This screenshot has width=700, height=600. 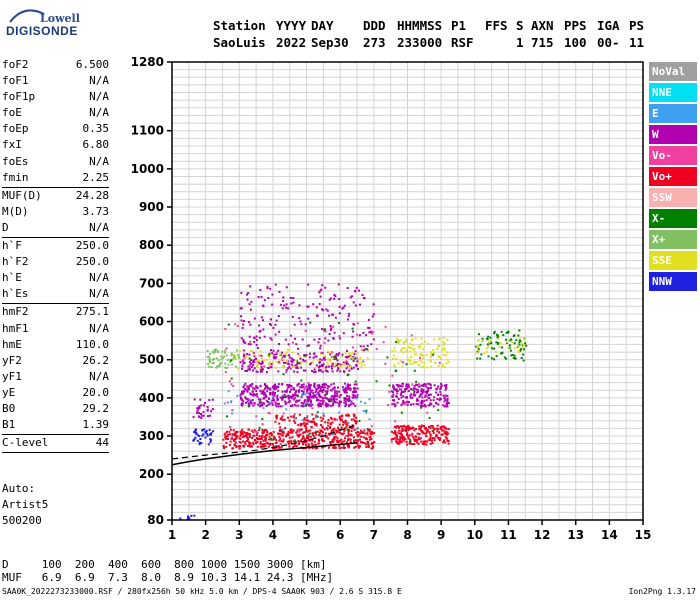 What do you see at coordinates (55, 246) in the screenshot?
I see `param-row: h`F 250.0` at bounding box center [55, 246].